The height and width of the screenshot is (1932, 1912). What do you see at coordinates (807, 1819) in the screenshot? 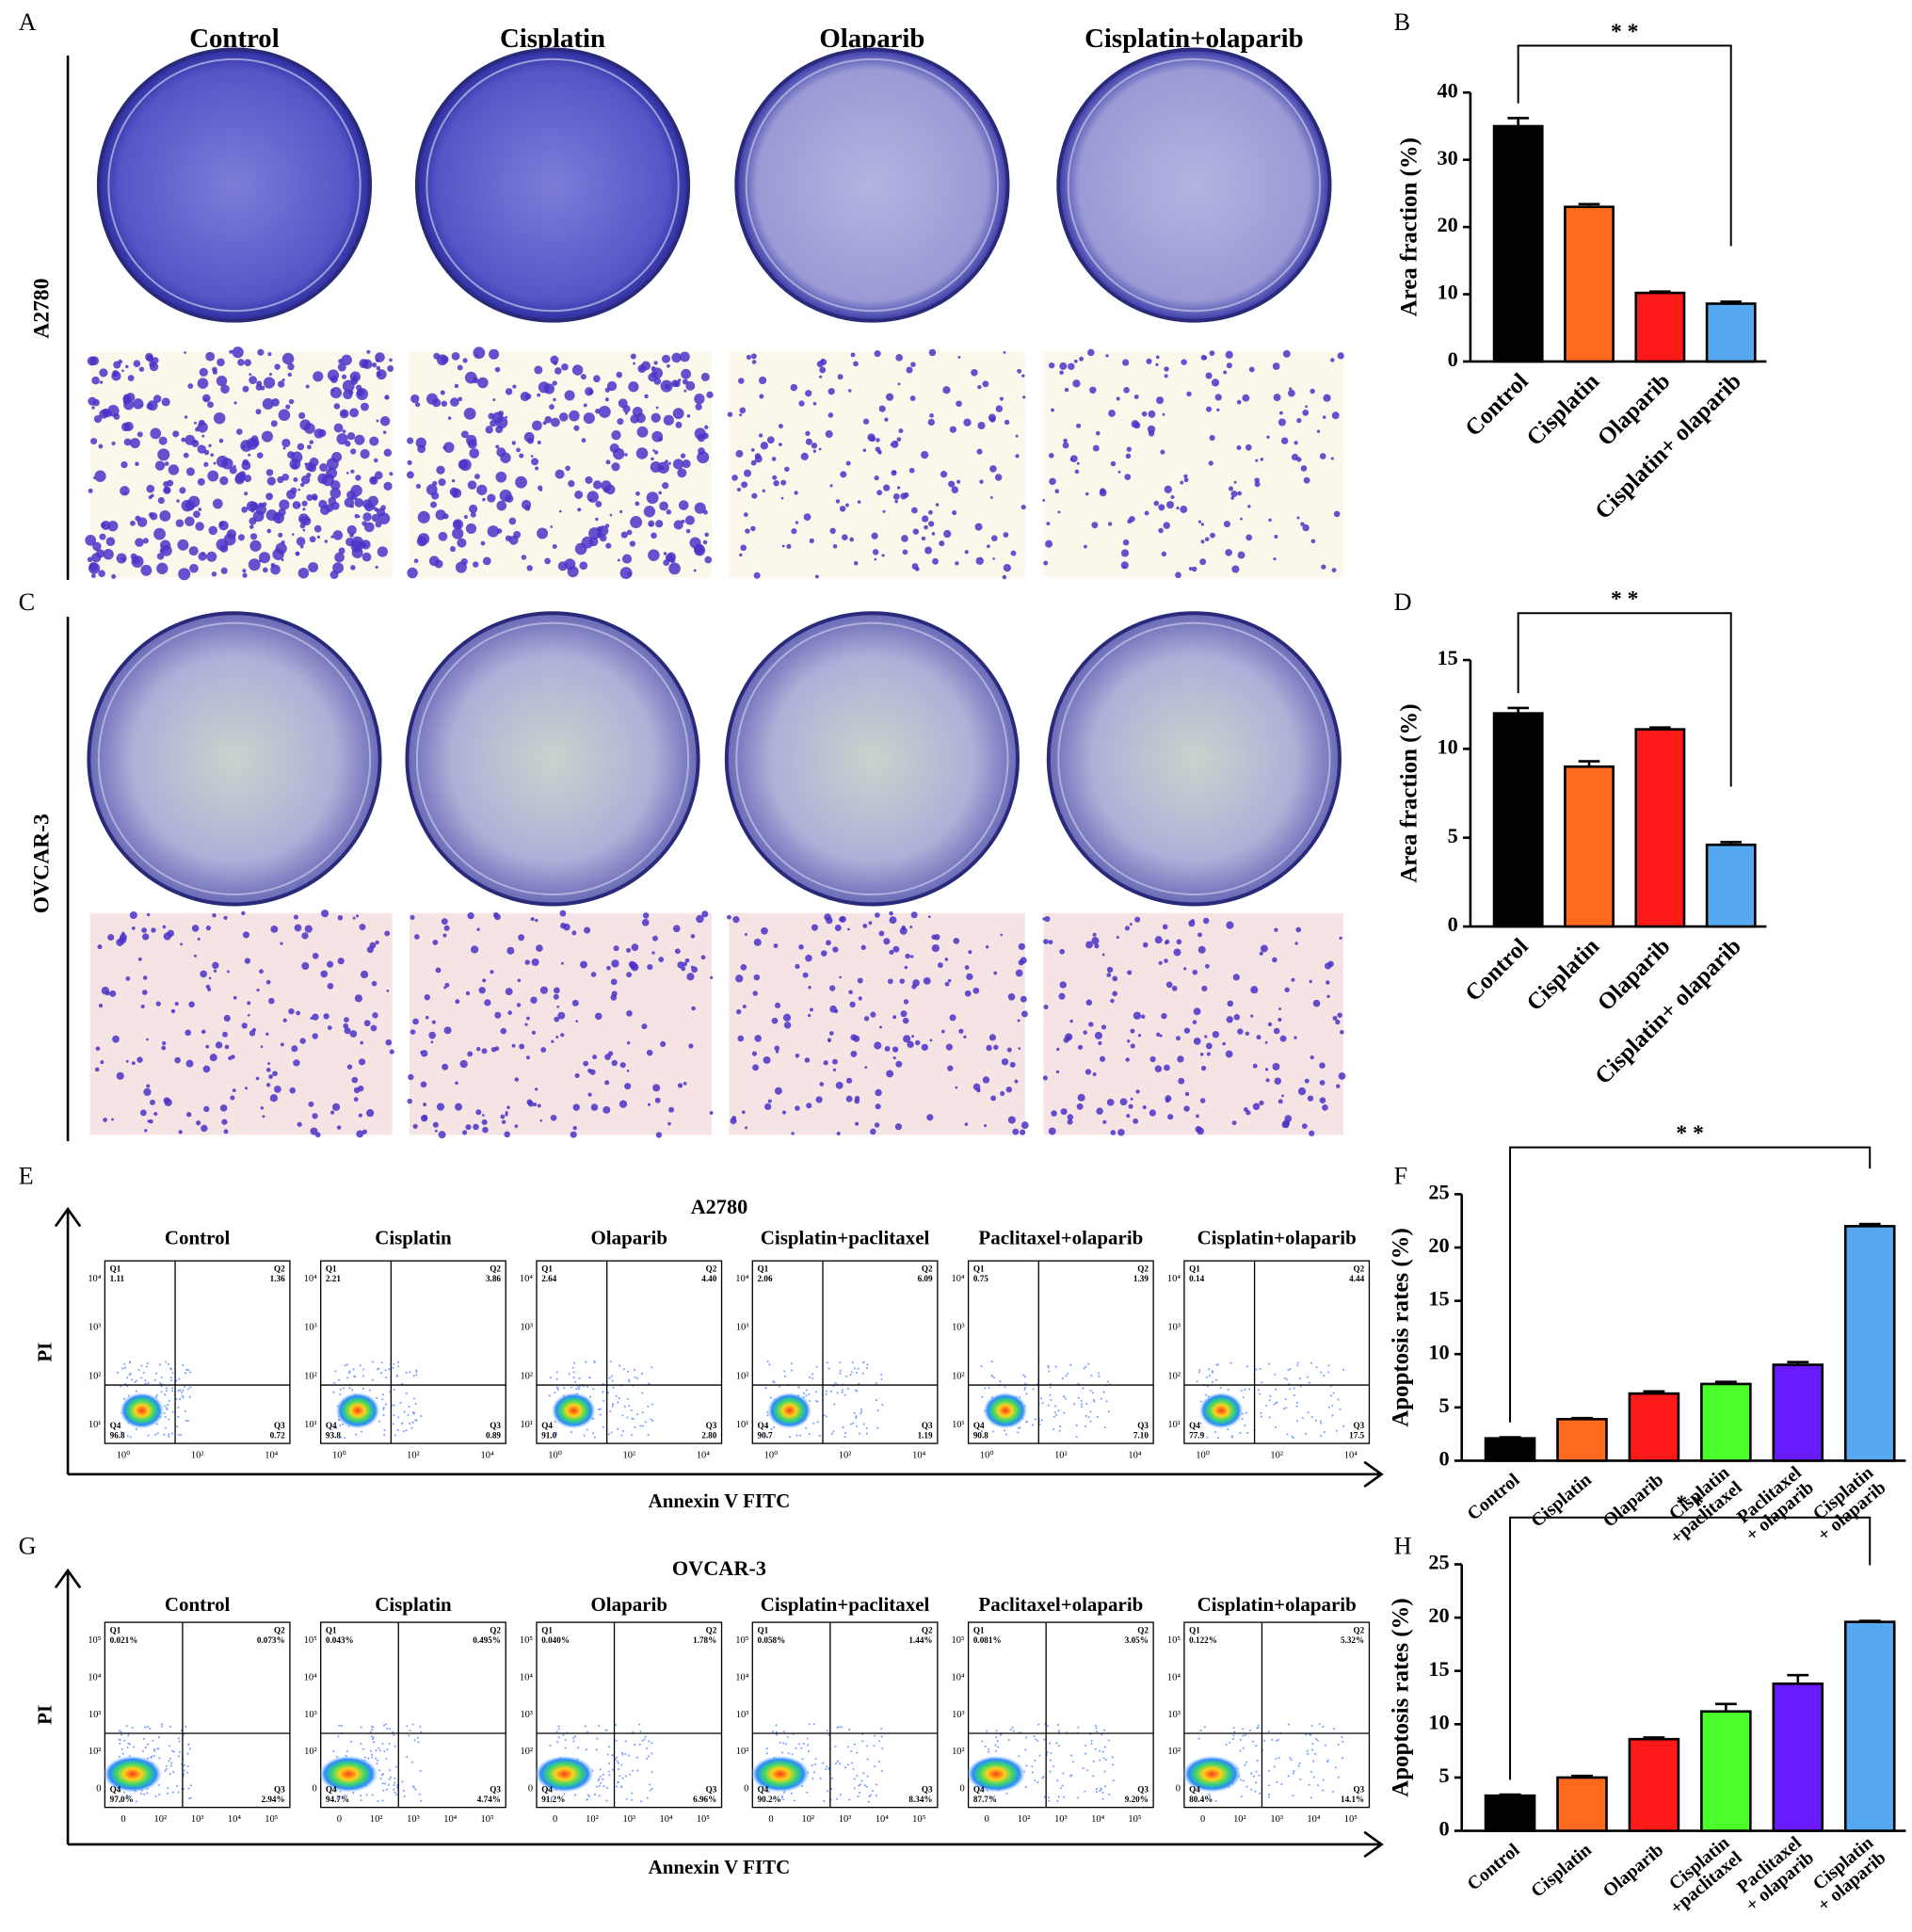
I see `x-tick-label: 10²` at bounding box center [807, 1819].